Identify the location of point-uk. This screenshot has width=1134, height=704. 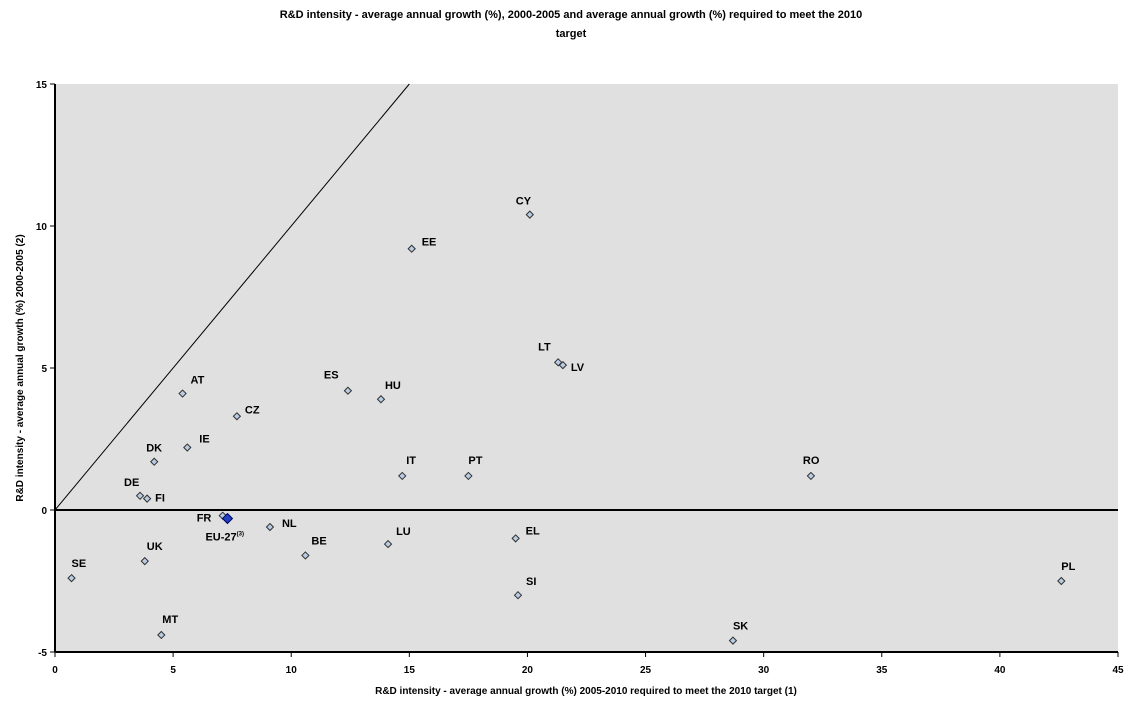
(144, 561).